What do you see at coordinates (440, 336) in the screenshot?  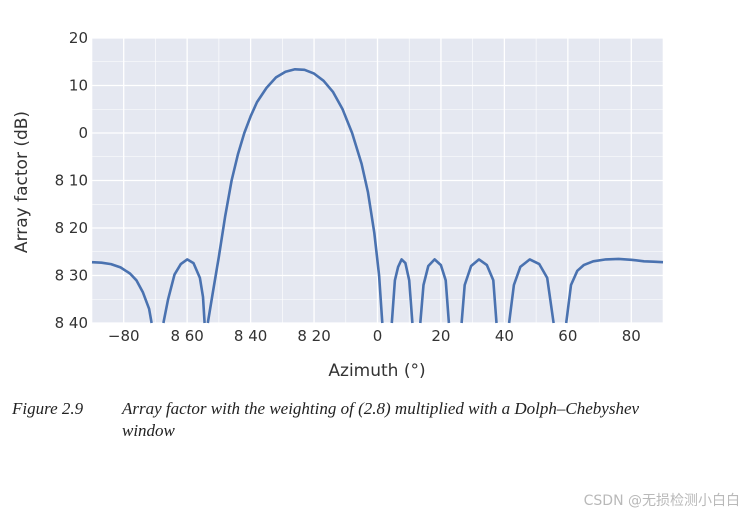 I see `x-tick-label: 20` at bounding box center [440, 336].